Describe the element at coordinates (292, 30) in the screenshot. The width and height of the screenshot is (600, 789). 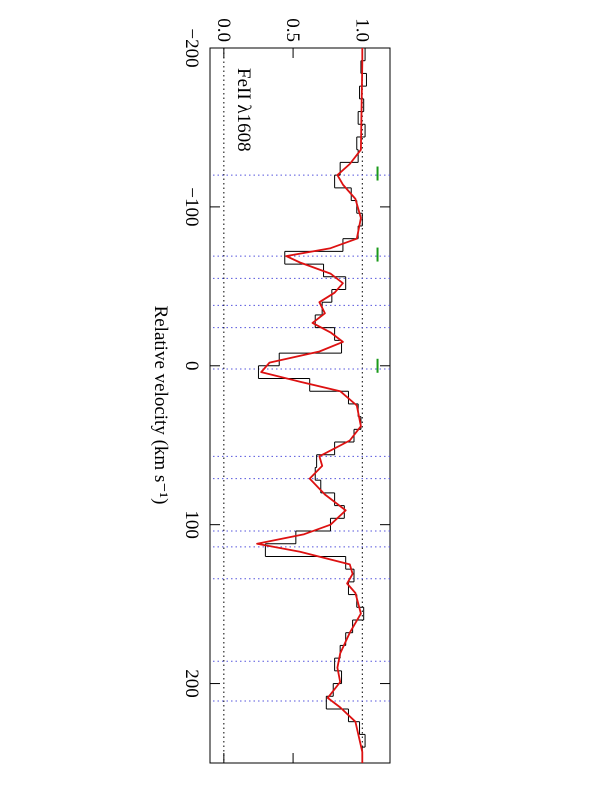
I see `y-tick-label: 0.5` at that location.